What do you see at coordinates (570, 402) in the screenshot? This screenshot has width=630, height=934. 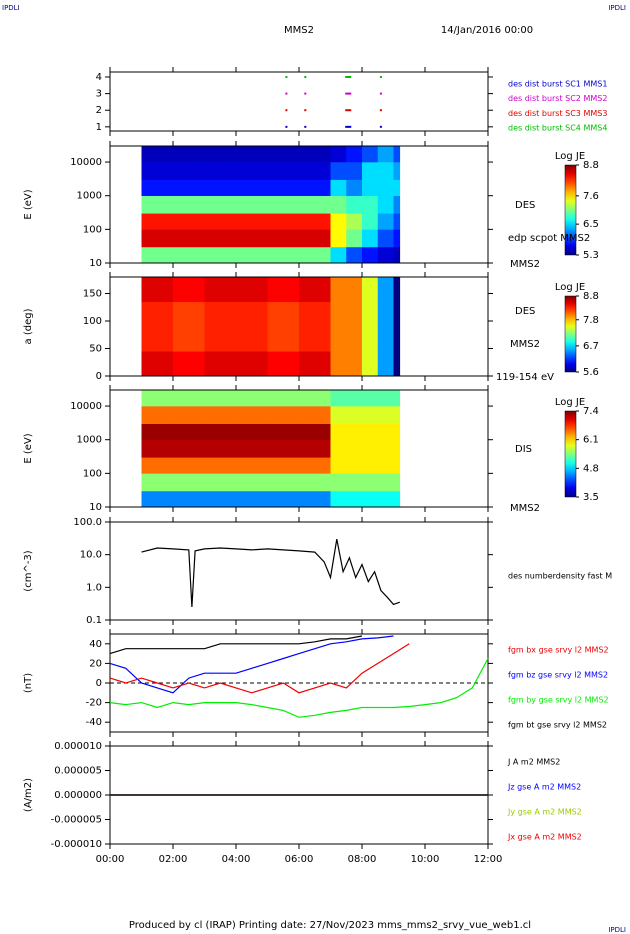 I see `colorbar-title: Log JE` at bounding box center [570, 402].